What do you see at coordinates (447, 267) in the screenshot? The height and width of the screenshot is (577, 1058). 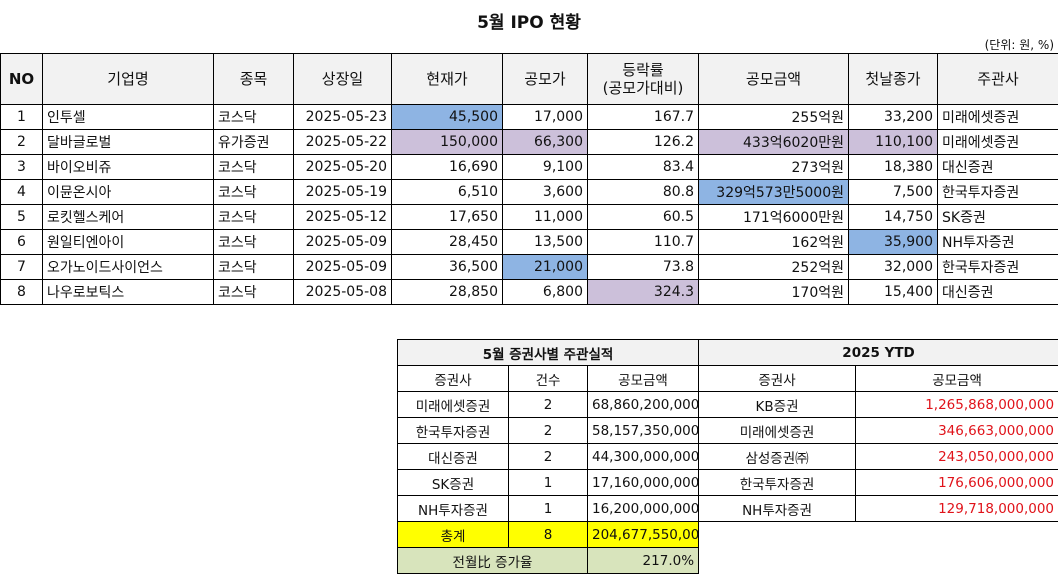 I see `cell-current-price: 36,500` at bounding box center [447, 267].